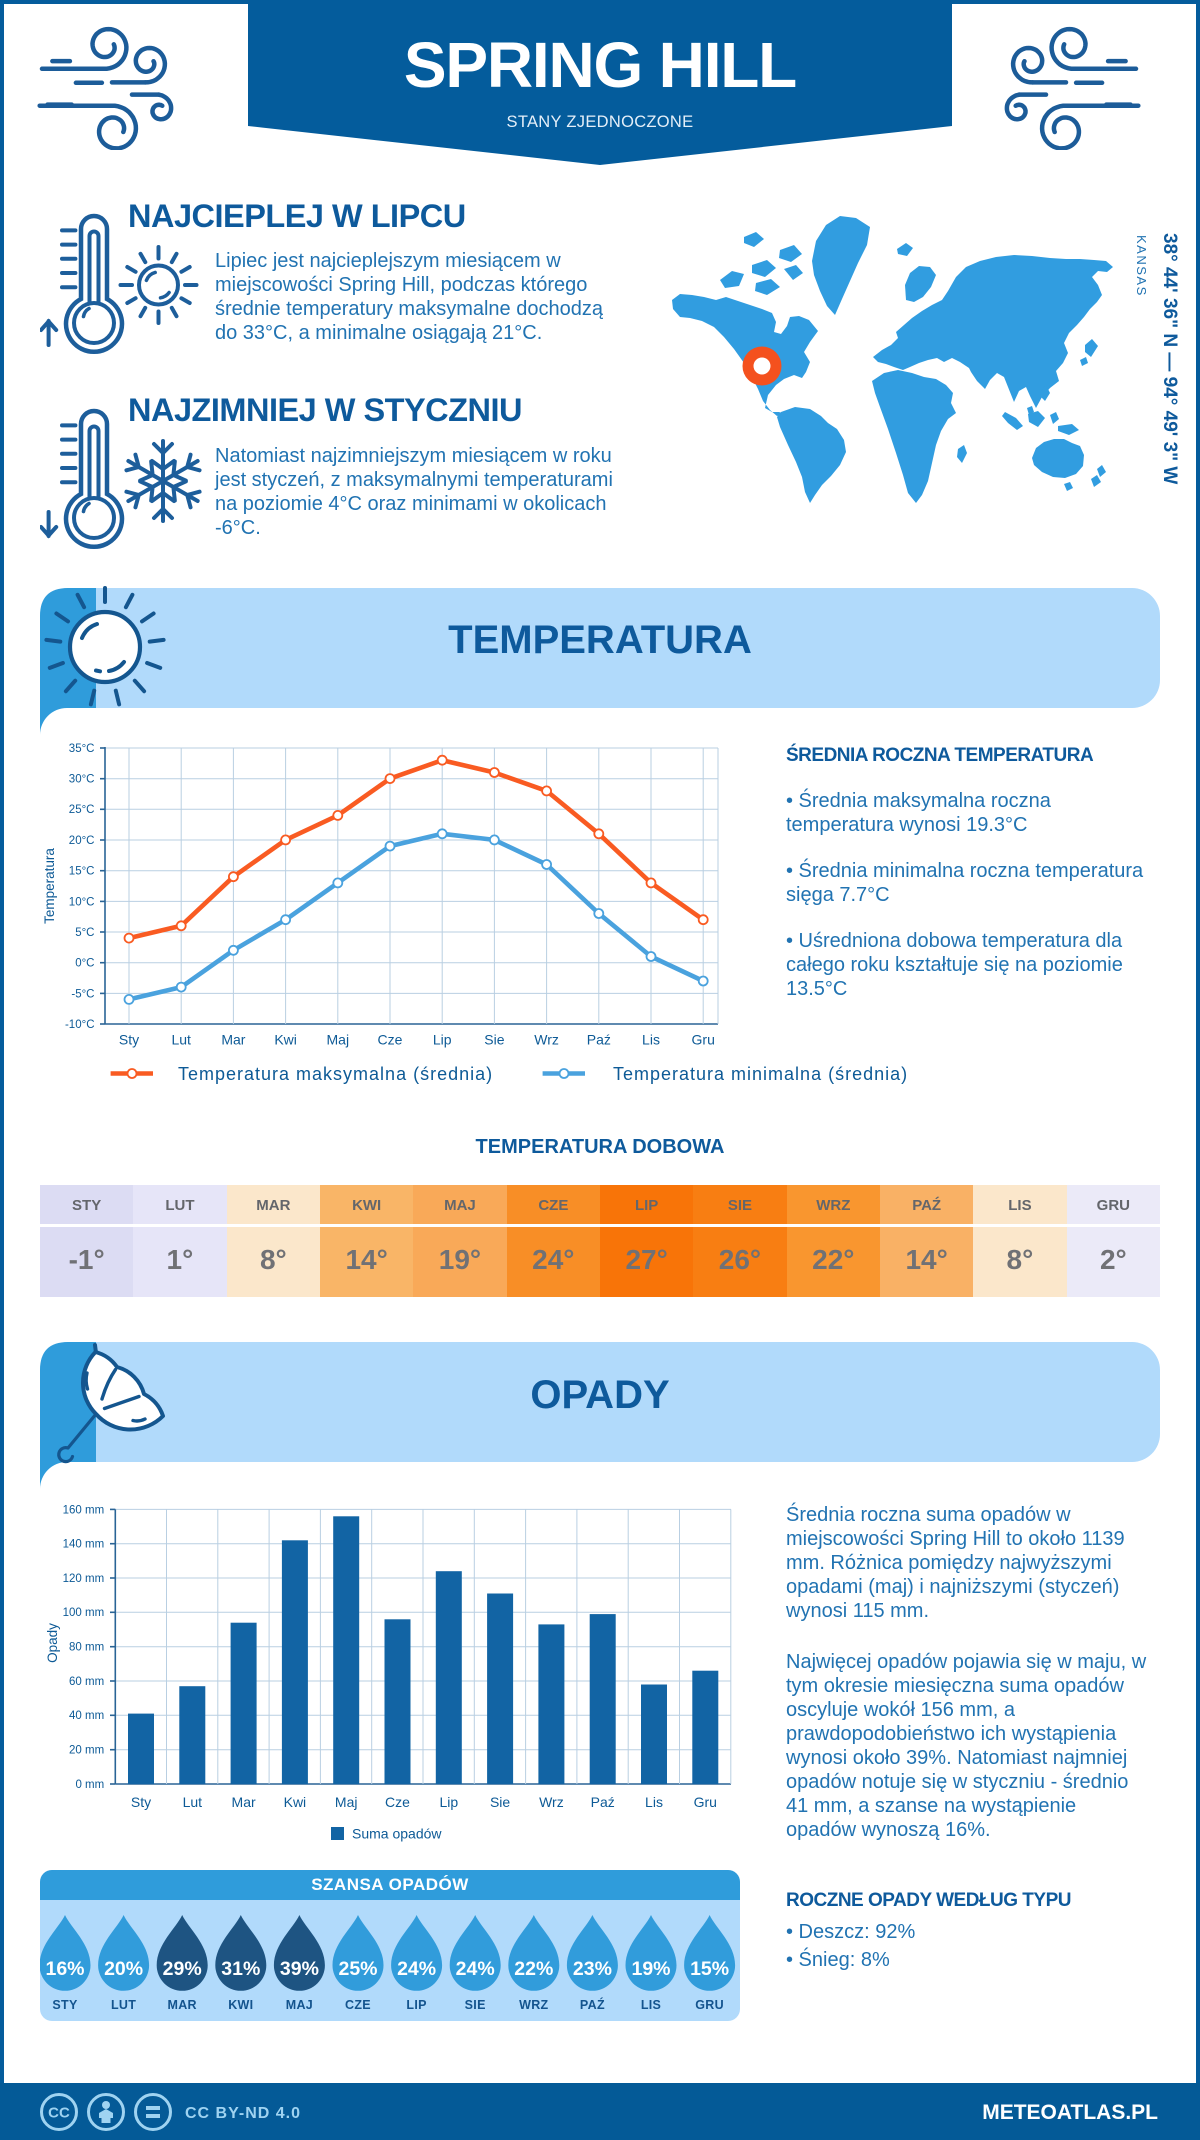 Image resolution: width=1200 pixels, height=2140 pixels. What do you see at coordinates (650, 1969) in the screenshot?
I see `svg-text: 19%` at bounding box center [650, 1969].